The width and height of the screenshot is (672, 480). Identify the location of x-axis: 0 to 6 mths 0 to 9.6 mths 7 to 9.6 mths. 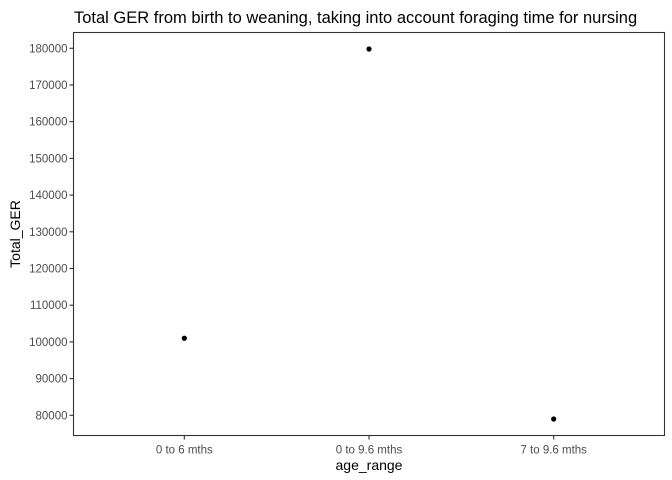
(371, 446).